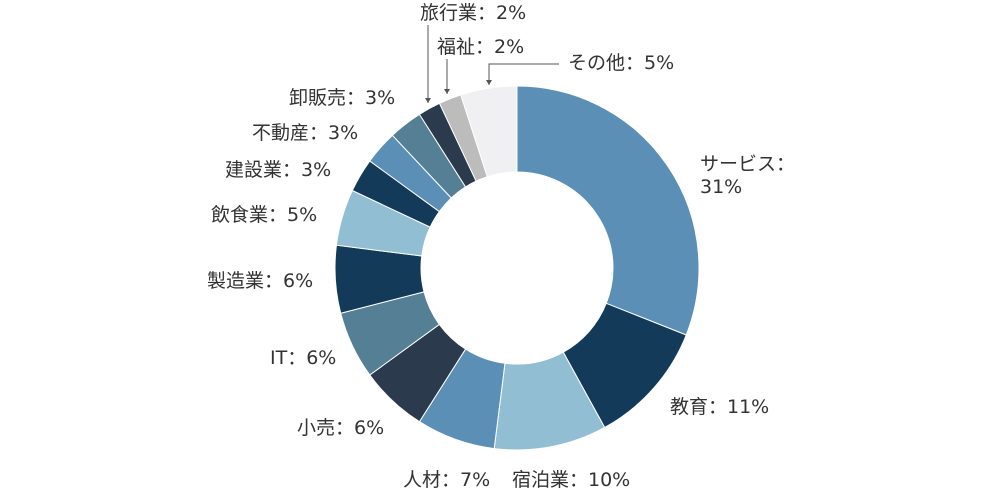 The image size is (1000, 493). I want to click on slice-label-10: 卸販売：3%, so click(342, 98).